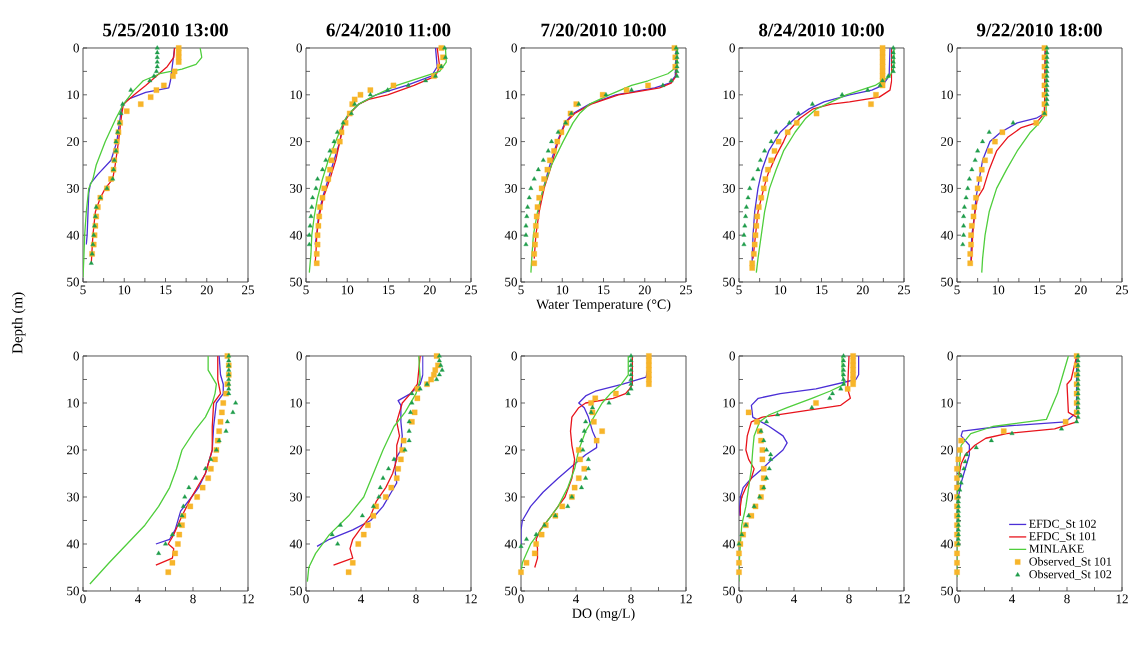 The height and width of the screenshot is (647, 1135). What do you see at coordinates (18, 323) in the screenshot?
I see `y-axis-title: Depth (m)` at bounding box center [18, 323].